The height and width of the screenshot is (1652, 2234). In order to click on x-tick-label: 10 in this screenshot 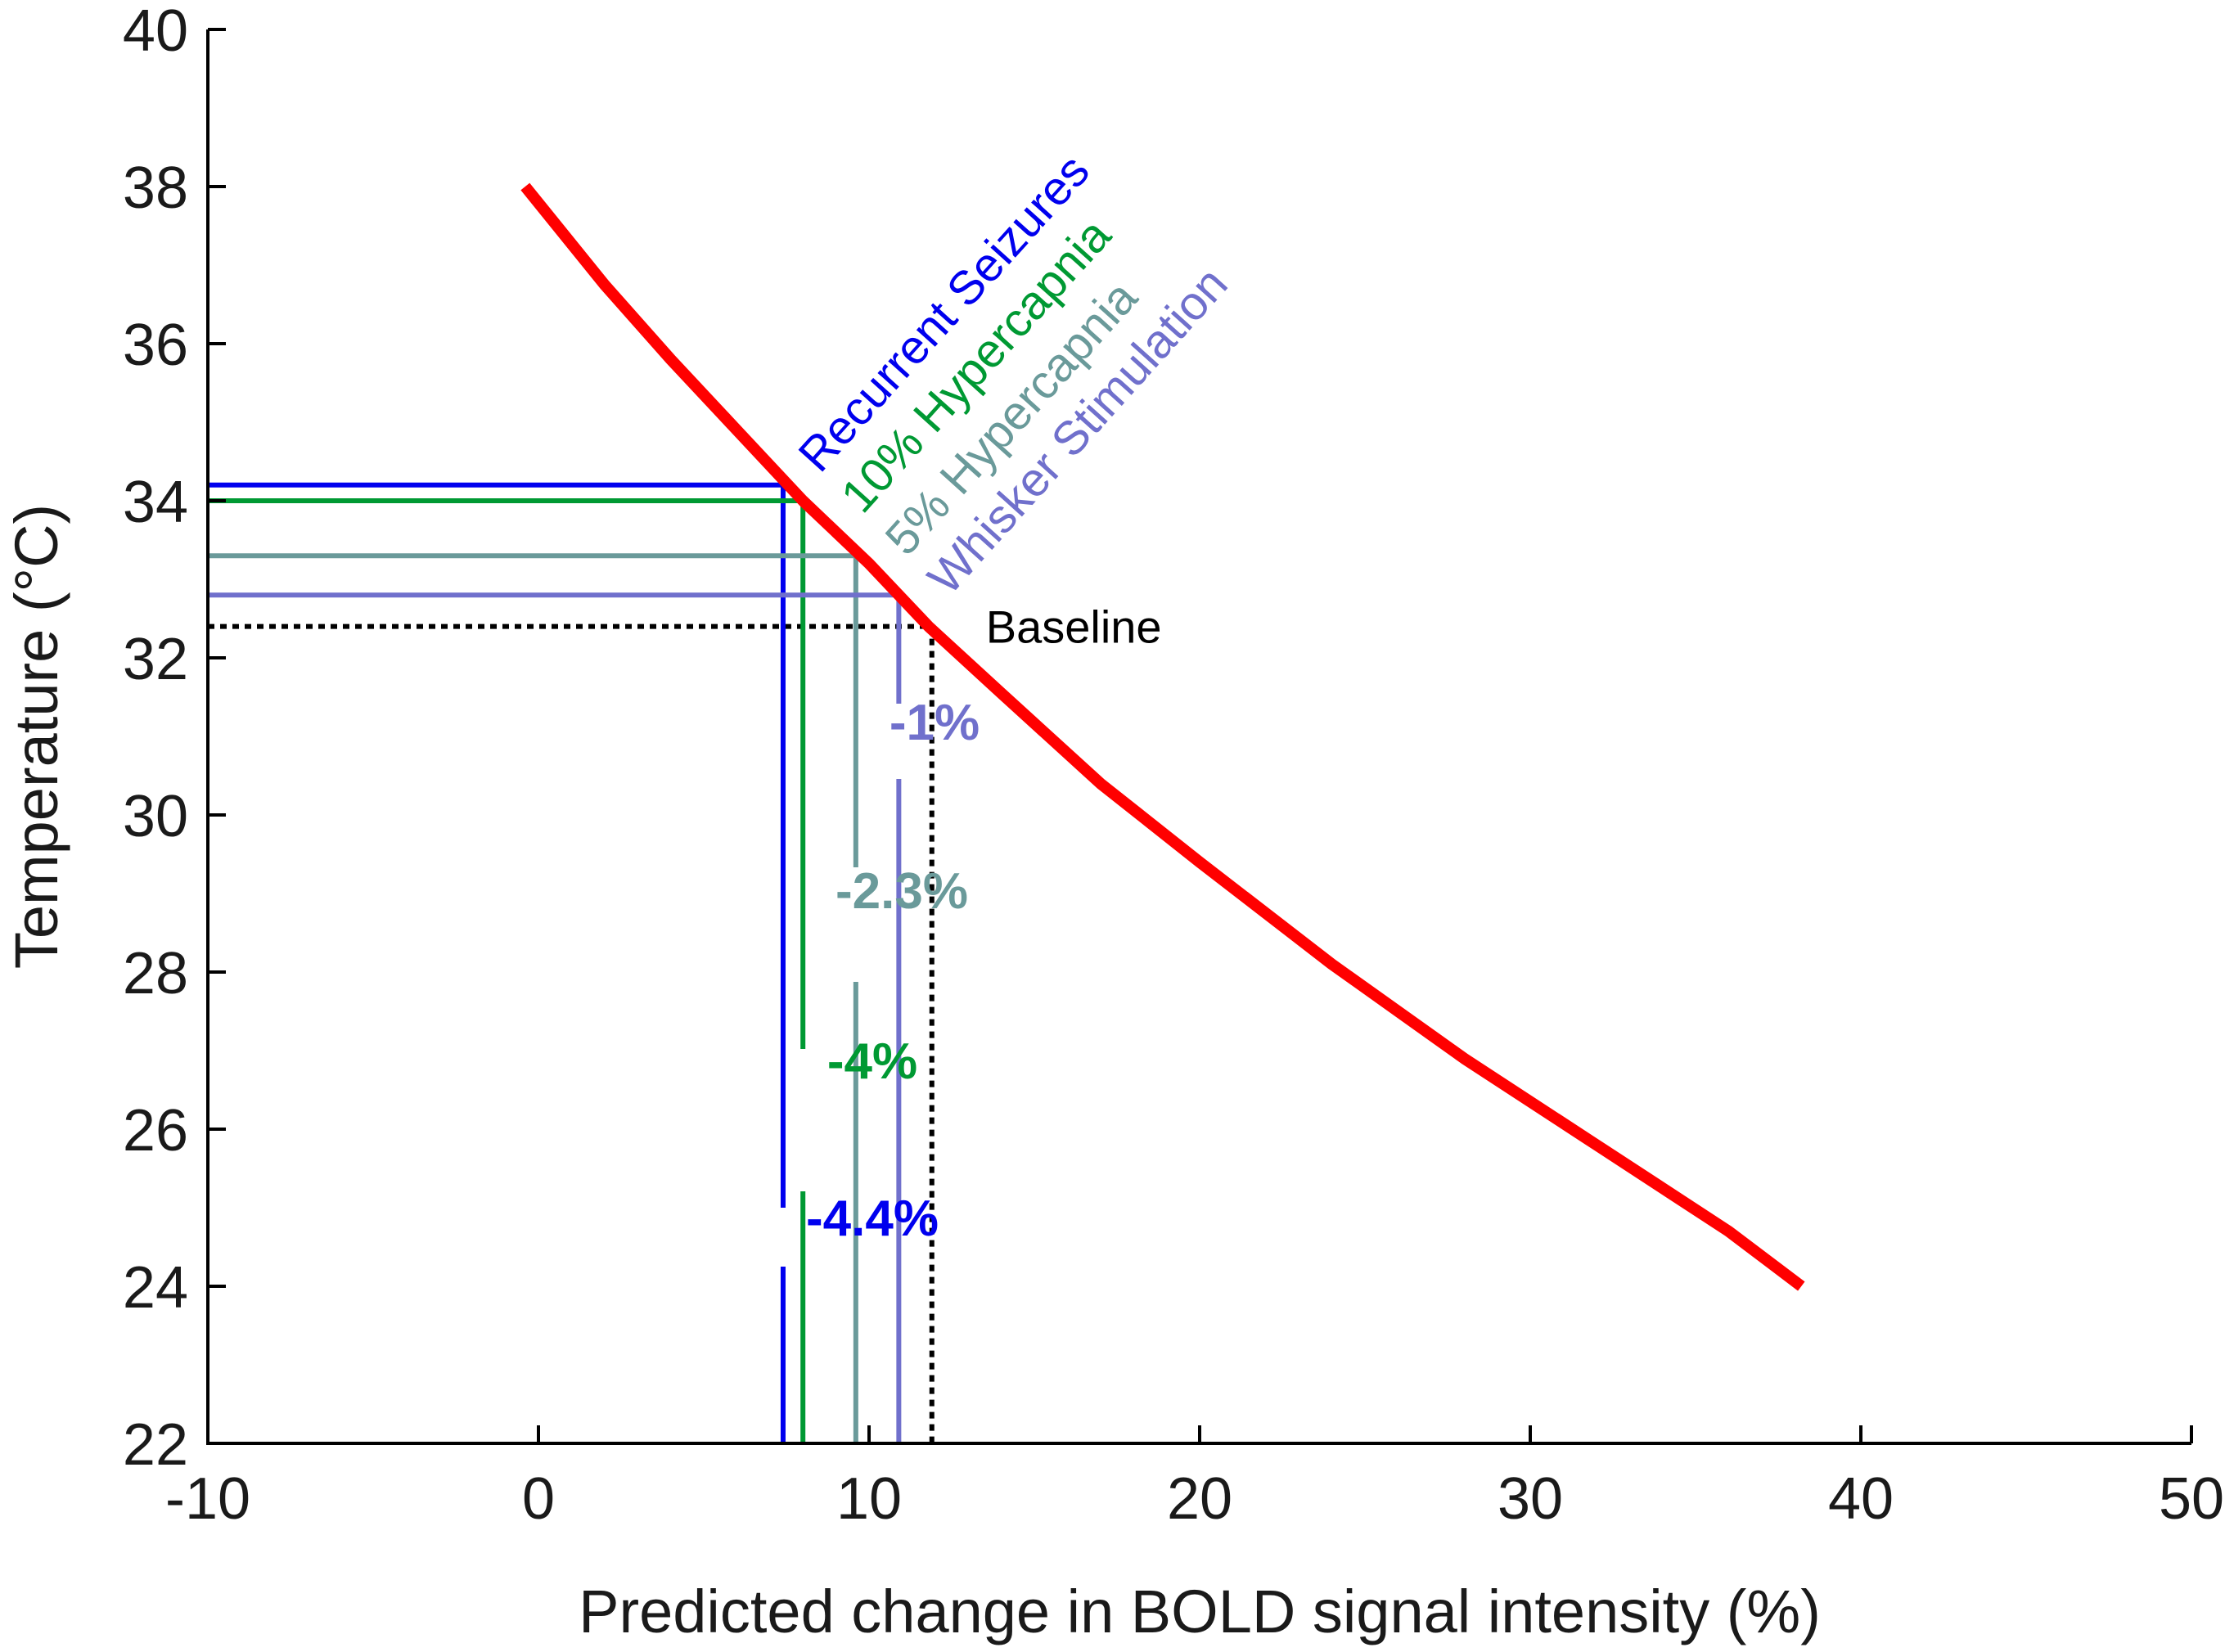, I will do `click(869, 1499)`.